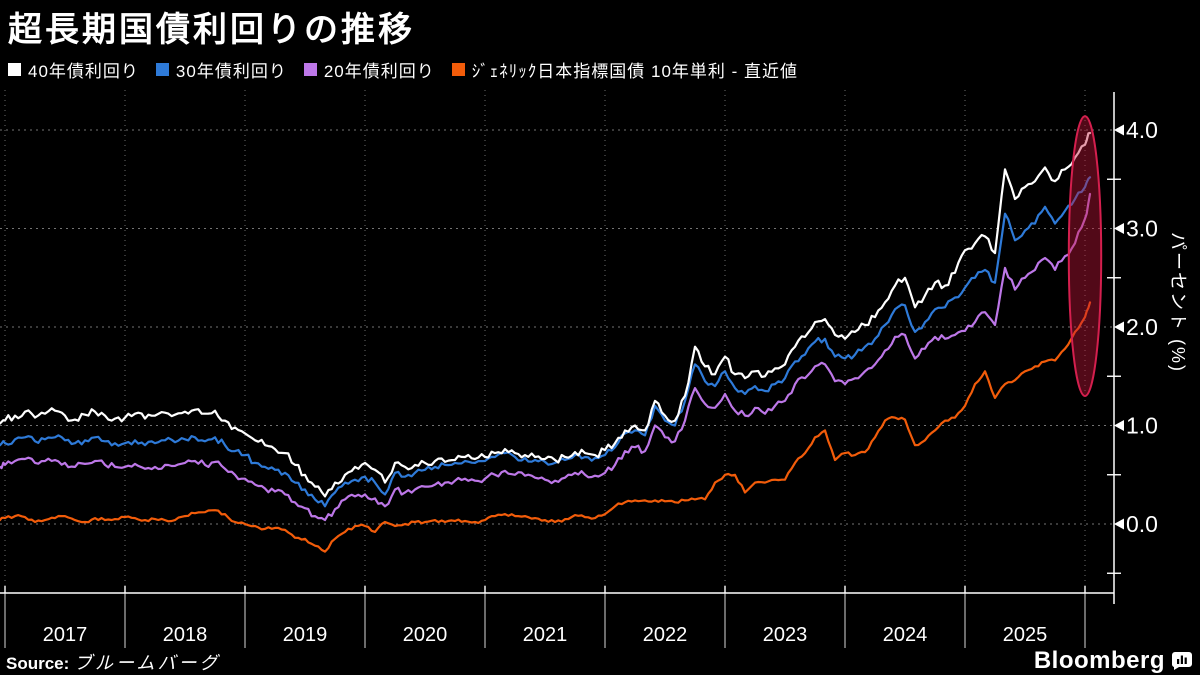  I want to click on source-text: ブルームバーグ, so click(147, 663).